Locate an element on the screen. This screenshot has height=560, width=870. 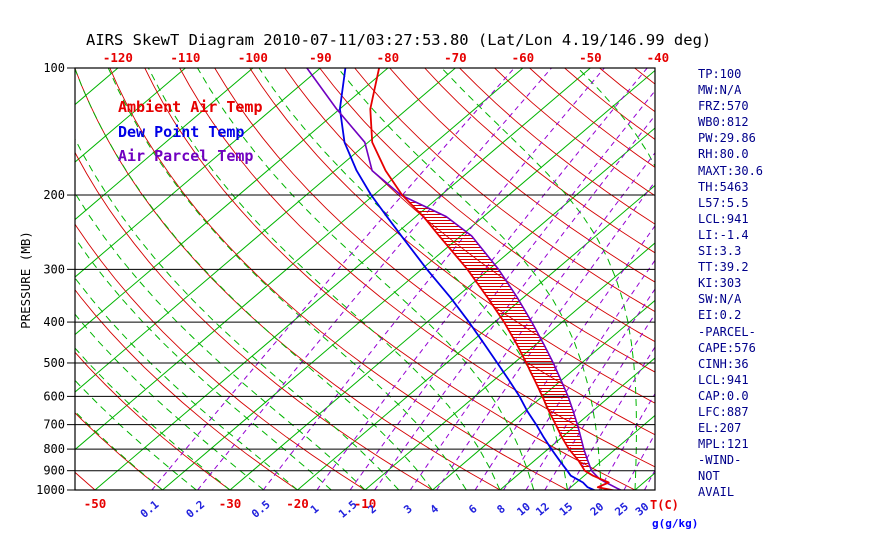
stat-line: FRZ:570 is located at coordinates (723, 106).